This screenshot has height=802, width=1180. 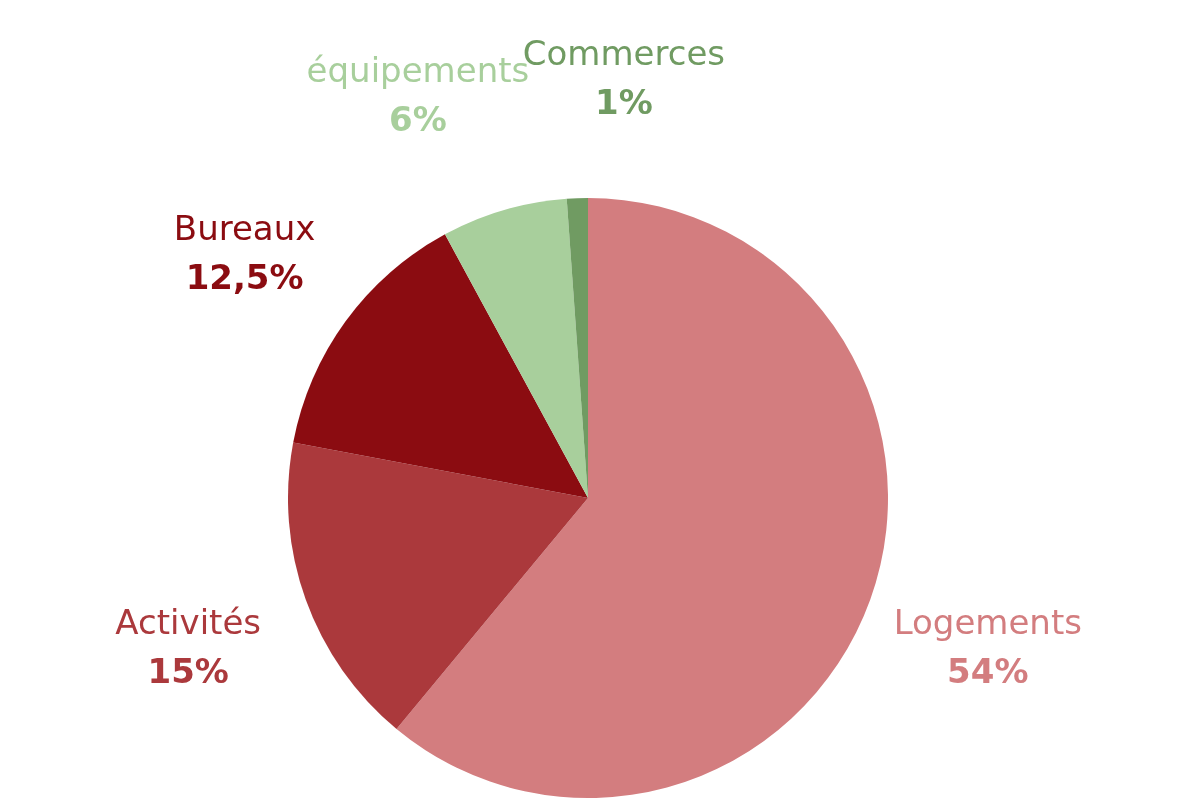 I want to click on slice-label: Bureaux, so click(x=244, y=227).